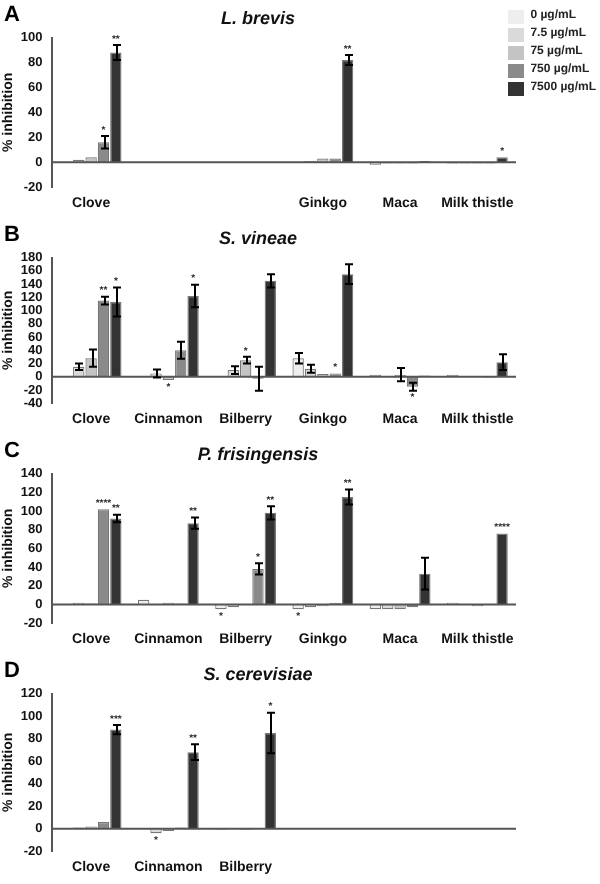 The image size is (600, 884). What do you see at coordinates (12, 451) in the screenshot?
I see `text: C` at bounding box center [12, 451].